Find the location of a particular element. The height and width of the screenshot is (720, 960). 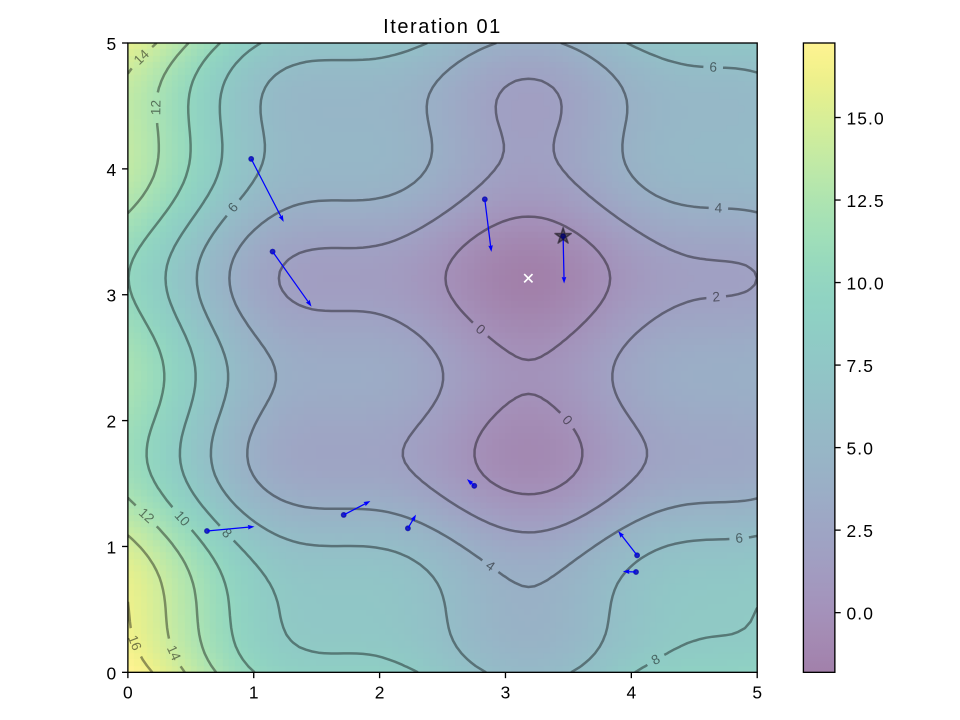

svg-text: 15.0 is located at coordinates (866, 119).